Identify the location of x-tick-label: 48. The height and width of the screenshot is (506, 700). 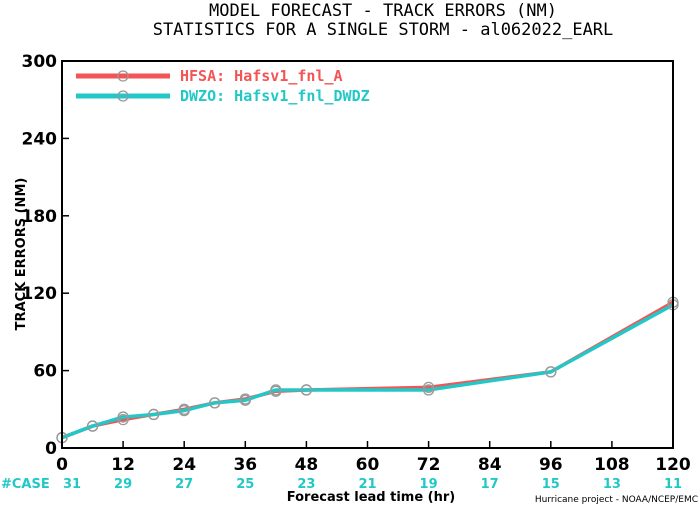
(307, 465).